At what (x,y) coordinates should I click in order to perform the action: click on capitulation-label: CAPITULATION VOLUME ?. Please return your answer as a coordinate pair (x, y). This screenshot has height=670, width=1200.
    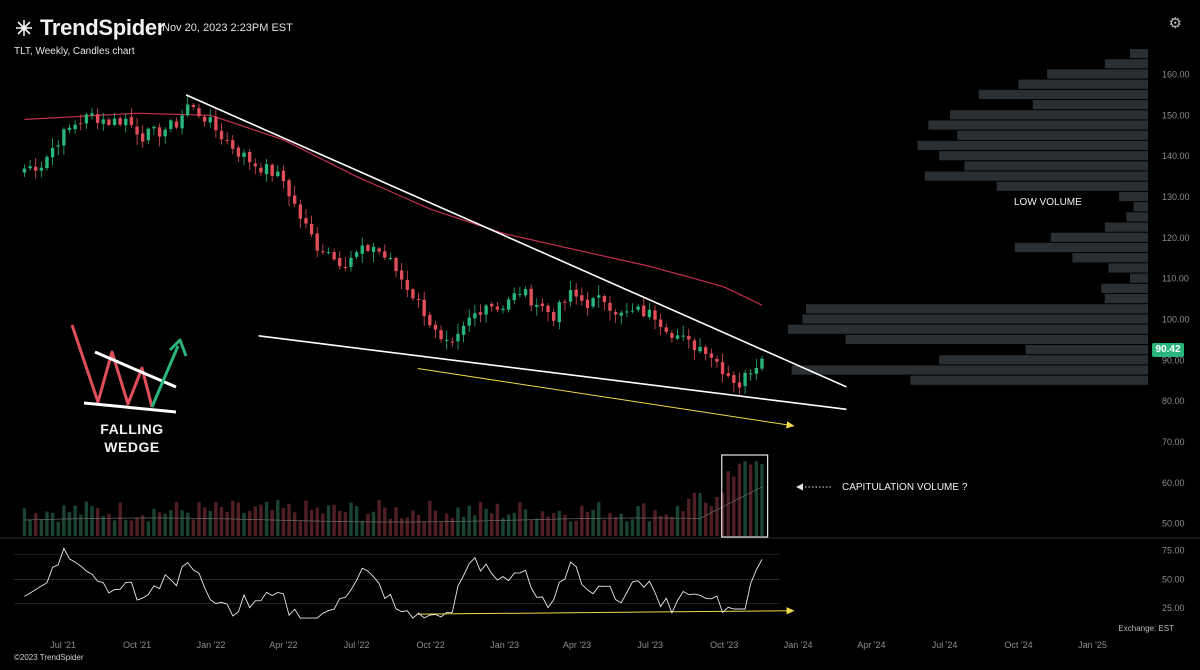
    Looking at the image, I should click on (905, 487).